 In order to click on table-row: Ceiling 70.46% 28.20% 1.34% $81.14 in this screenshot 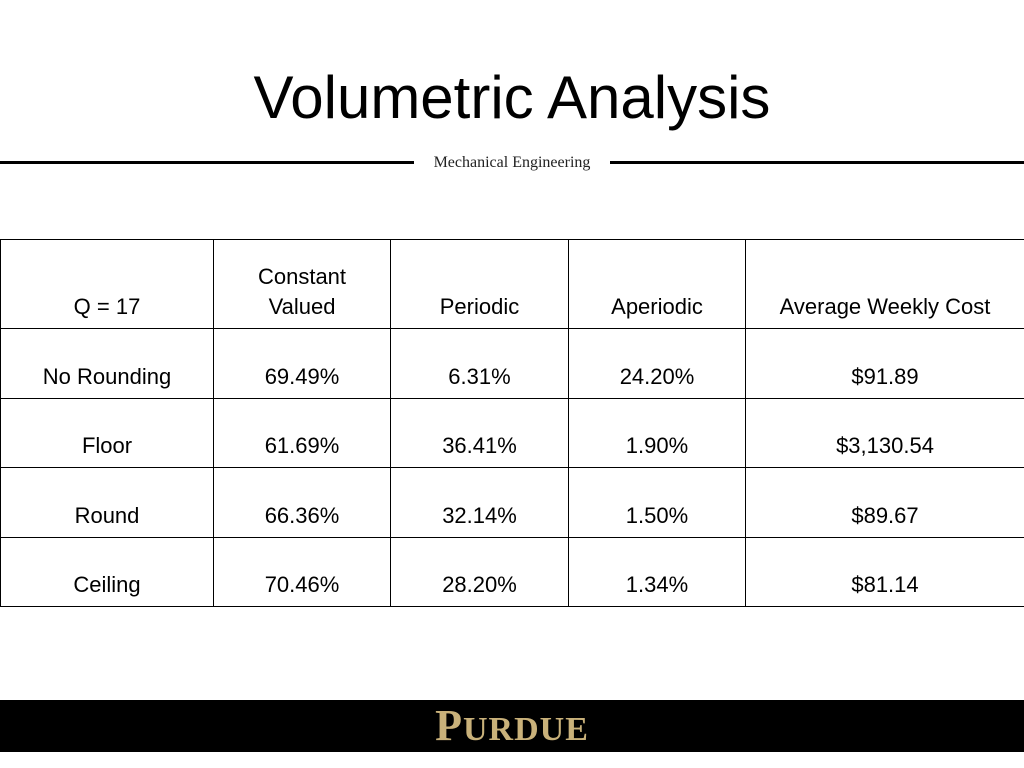, I will do `click(512, 571)`.